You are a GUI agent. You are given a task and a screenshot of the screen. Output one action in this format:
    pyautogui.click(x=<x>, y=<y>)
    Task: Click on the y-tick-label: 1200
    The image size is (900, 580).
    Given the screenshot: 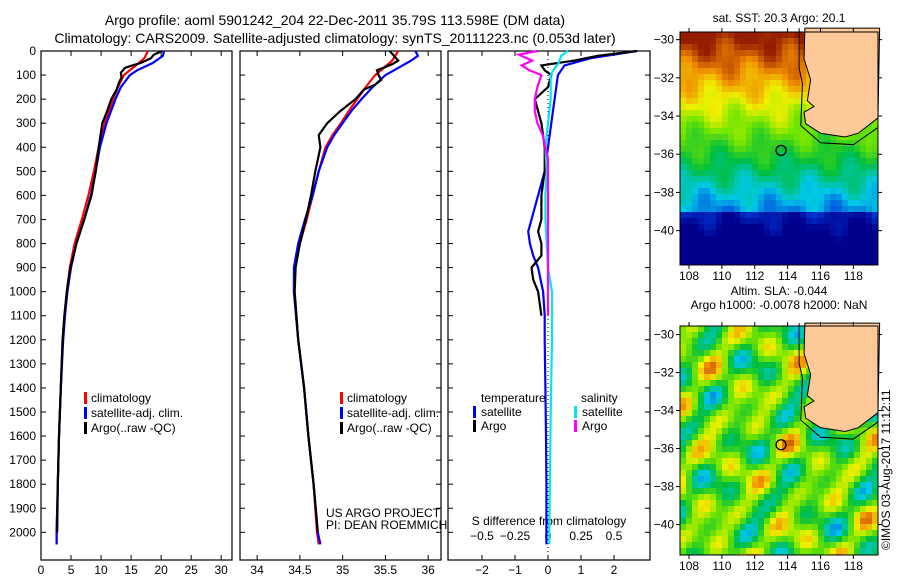 What is the action you would take?
    pyautogui.click(x=22, y=340)
    